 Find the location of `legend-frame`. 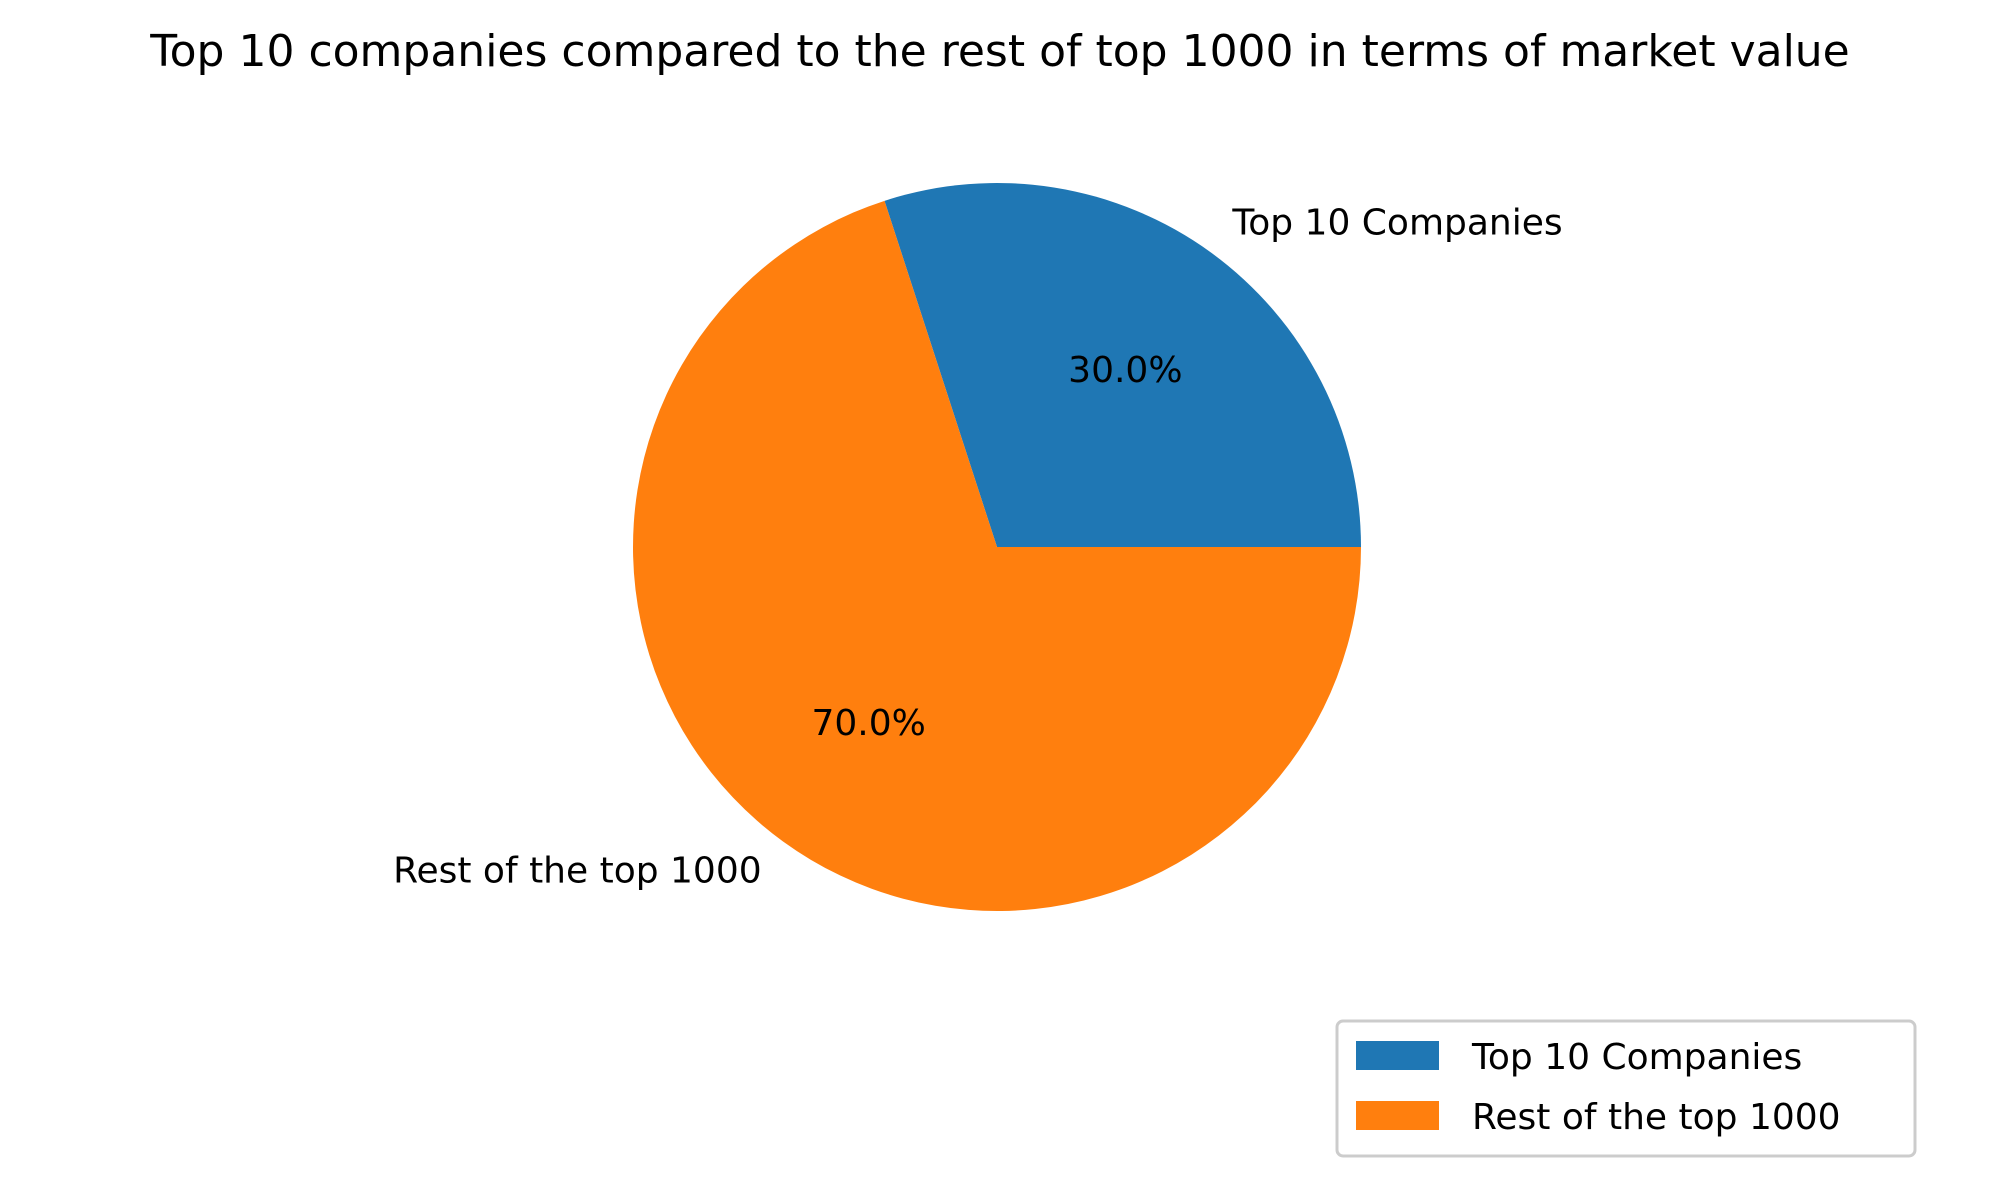

legend-frame is located at coordinates (1626, 1088).